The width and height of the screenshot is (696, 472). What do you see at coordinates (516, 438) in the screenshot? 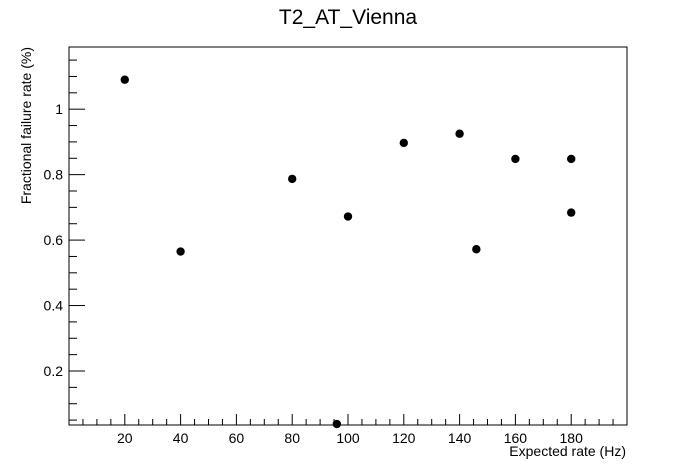
I see `x-tick-label: 160` at bounding box center [516, 438].